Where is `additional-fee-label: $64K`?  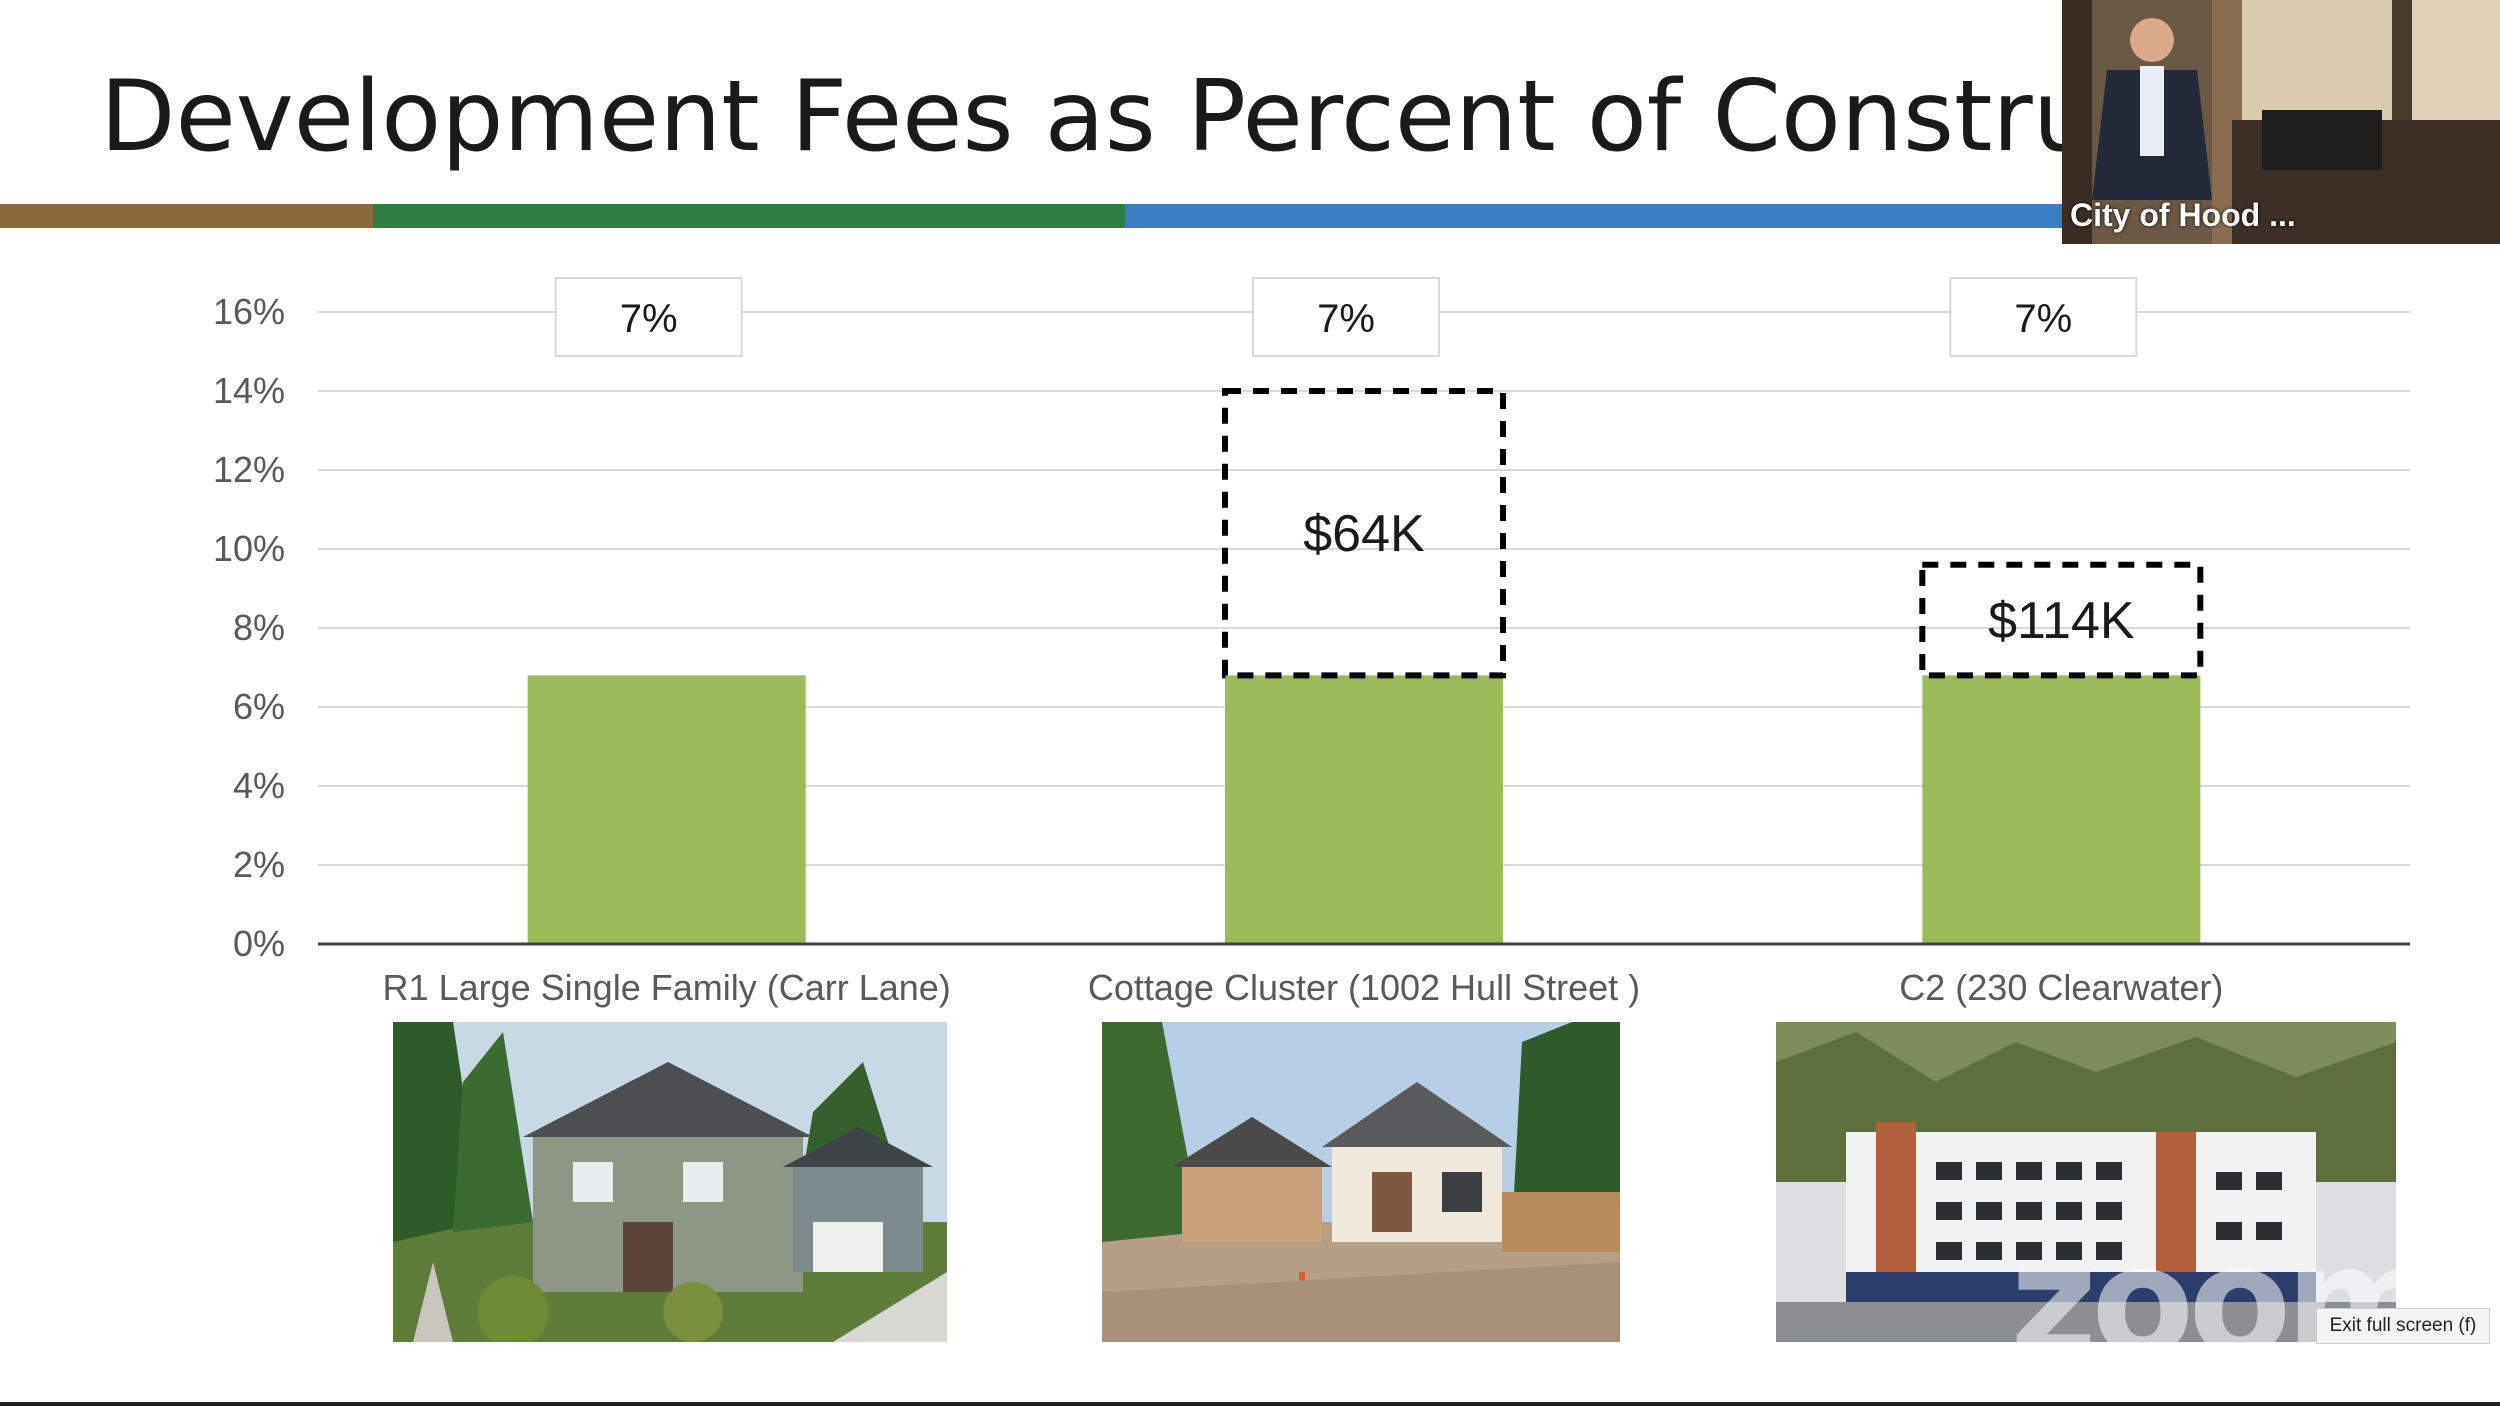 additional-fee-label: $64K is located at coordinates (1364, 534).